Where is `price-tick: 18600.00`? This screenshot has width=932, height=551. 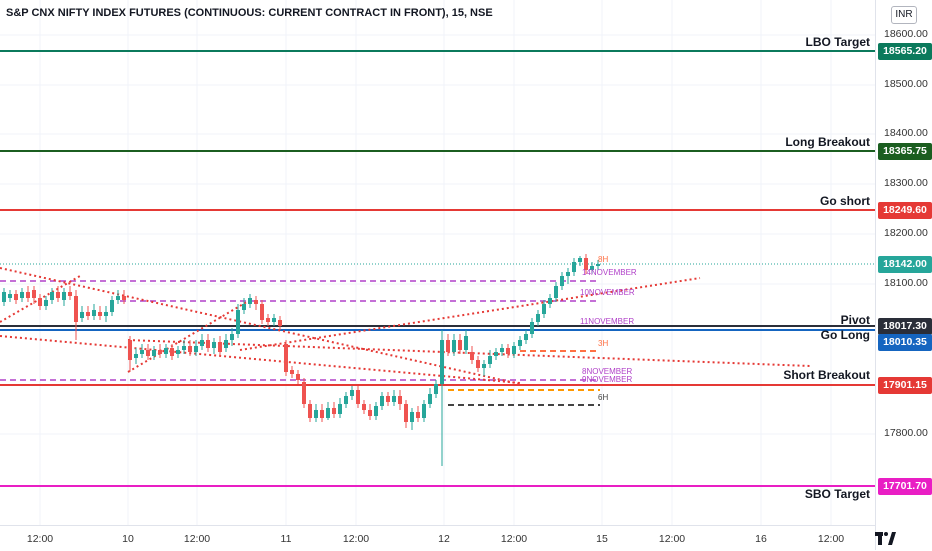
price-tick: 18600.00 is located at coordinates (906, 34).